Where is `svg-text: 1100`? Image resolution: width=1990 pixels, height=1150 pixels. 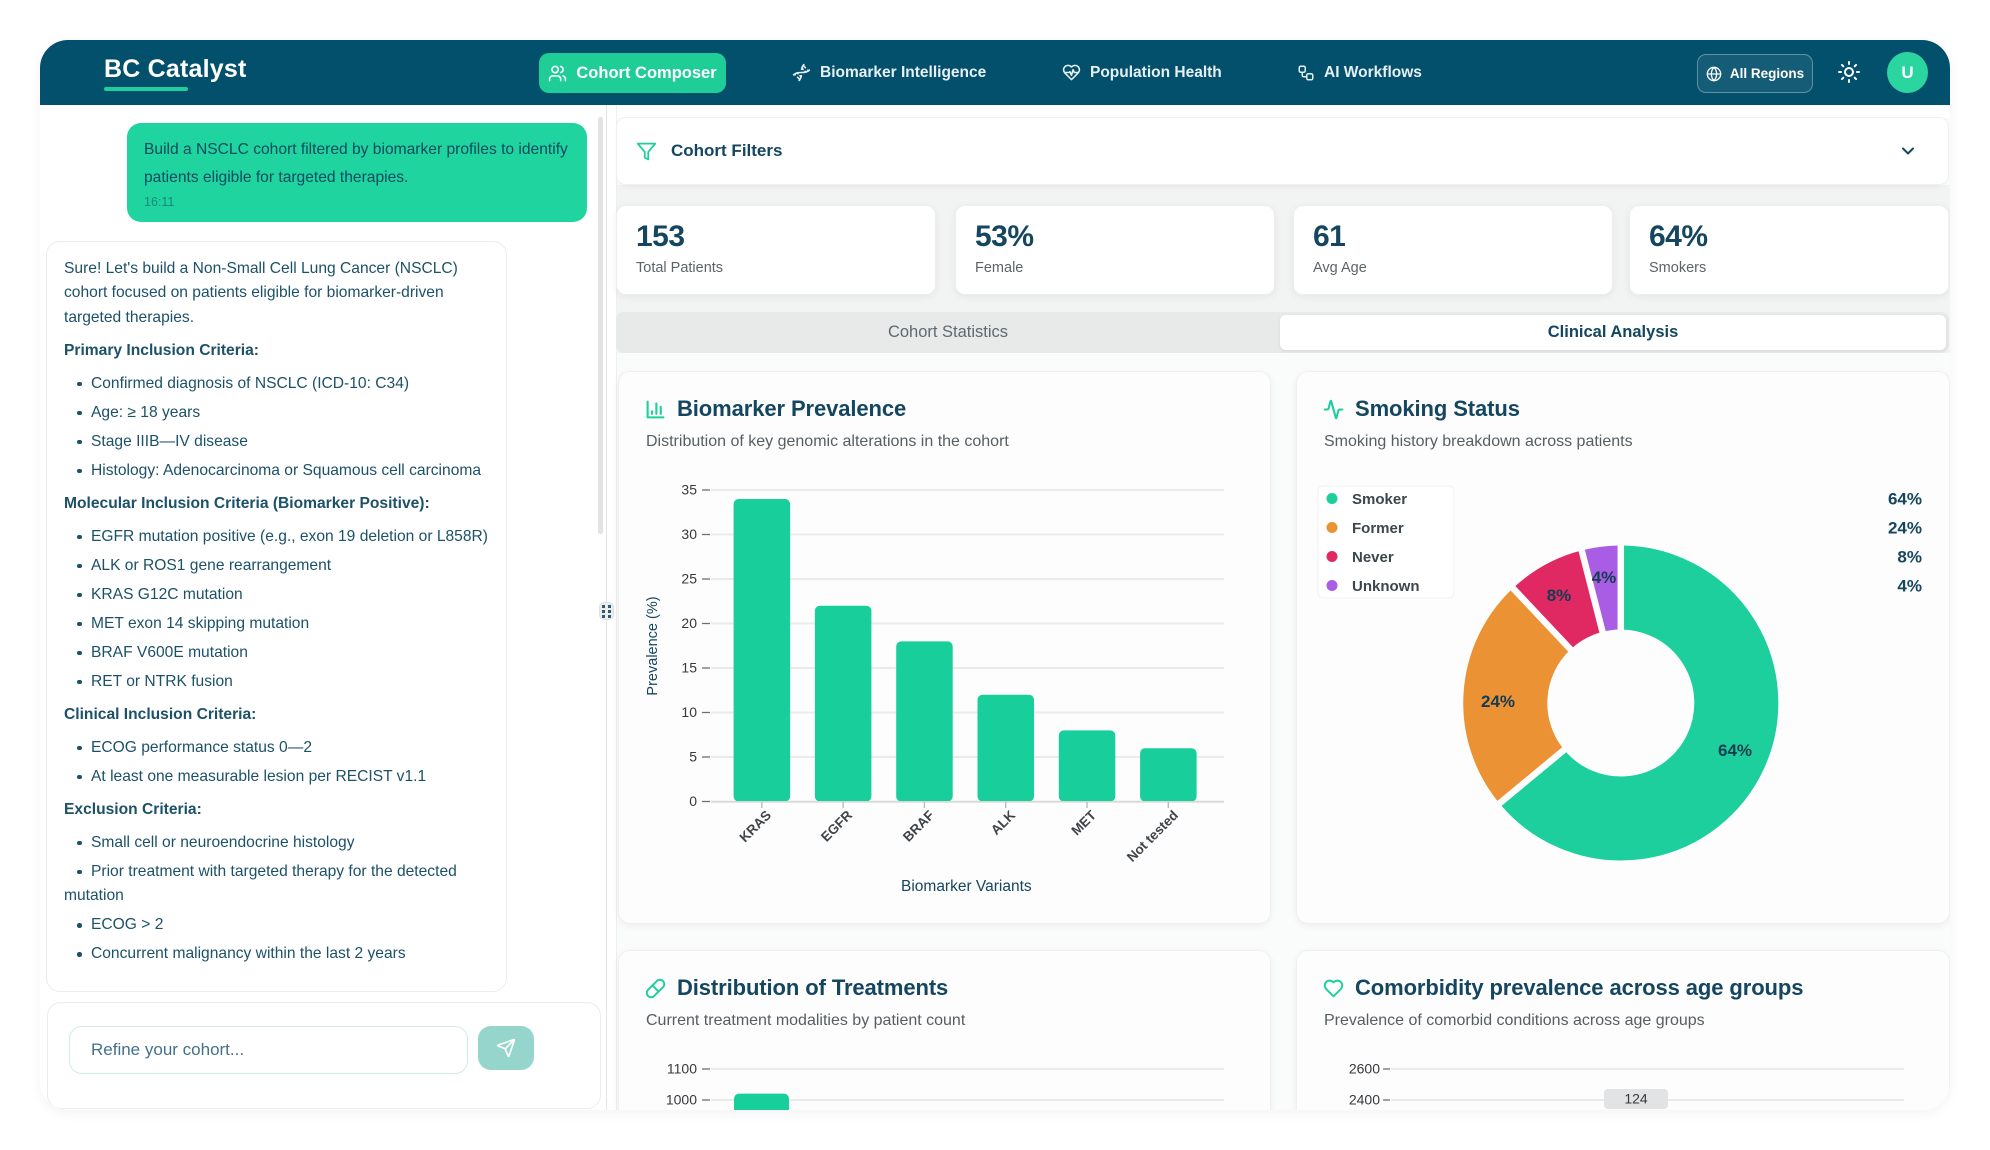 svg-text: 1100 is located at coordinates (682, 1069).